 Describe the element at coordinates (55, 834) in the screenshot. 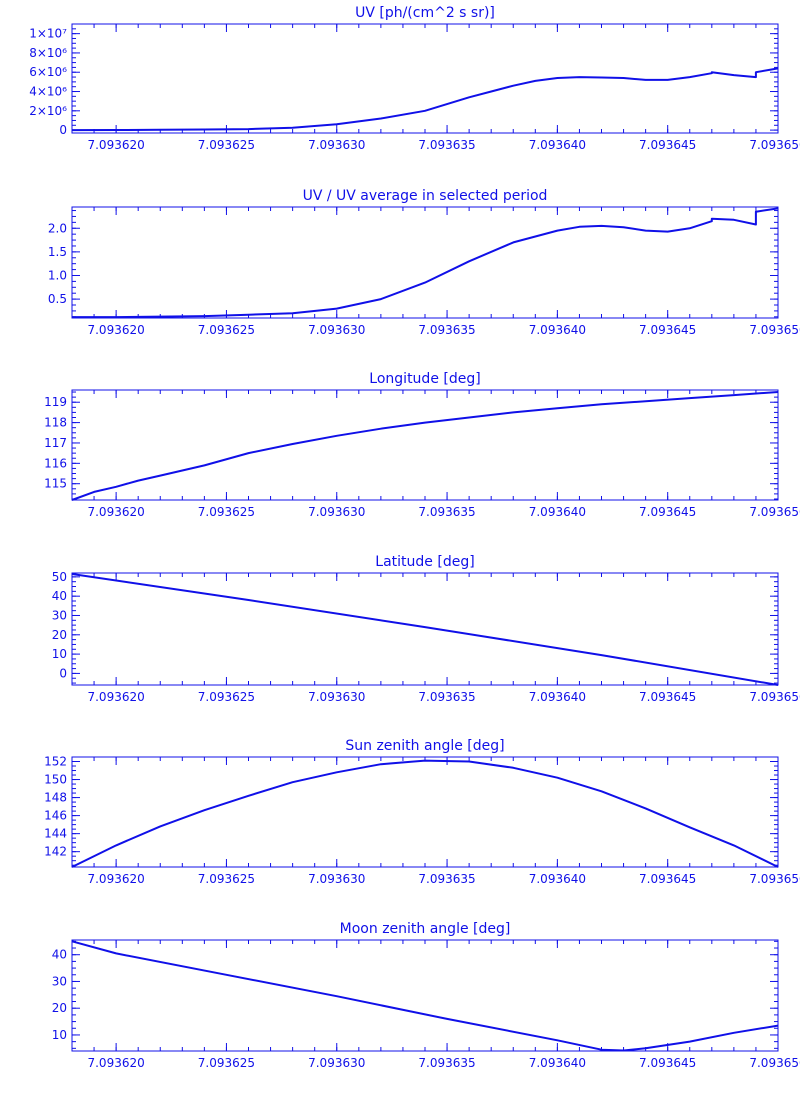

I see `sun-zenith-angle-deg-y-tick-label: 144` at that location.